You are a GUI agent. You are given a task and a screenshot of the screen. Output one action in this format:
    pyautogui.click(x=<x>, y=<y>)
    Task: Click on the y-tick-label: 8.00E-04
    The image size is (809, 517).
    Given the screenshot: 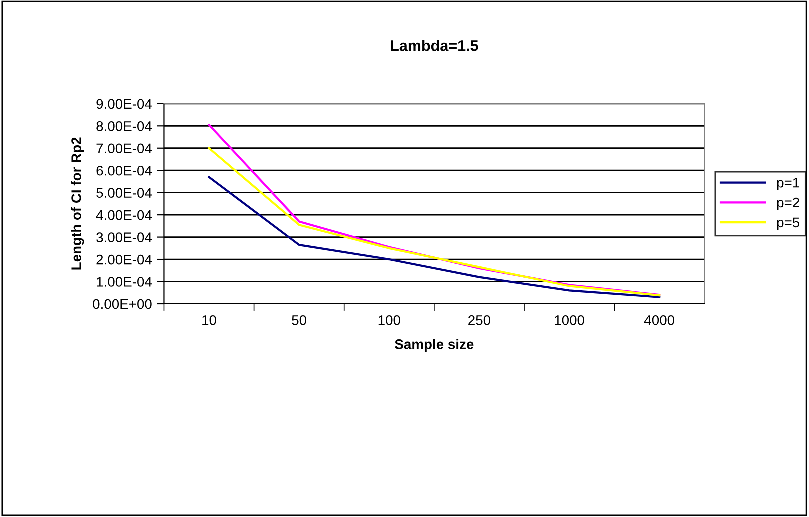 What is the action you would take?
    pyautogui.click(x=124, y=126)
    